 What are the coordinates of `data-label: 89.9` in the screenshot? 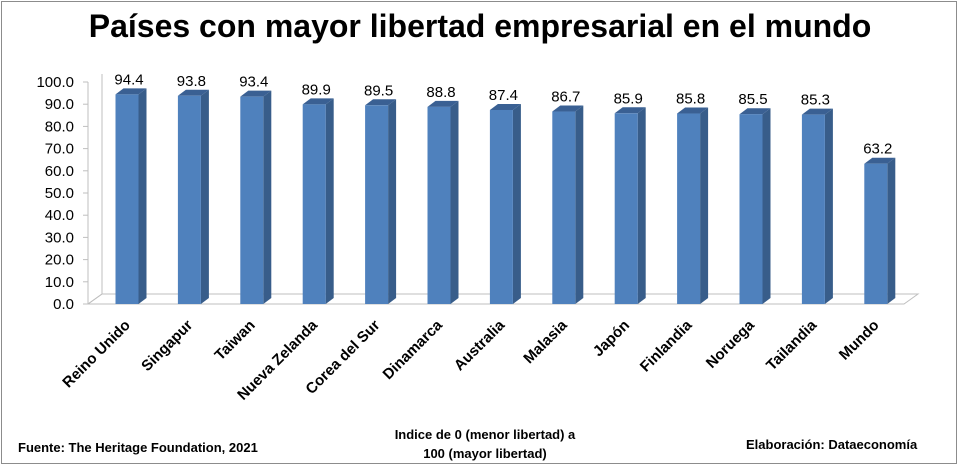 It's located at (316, 89).